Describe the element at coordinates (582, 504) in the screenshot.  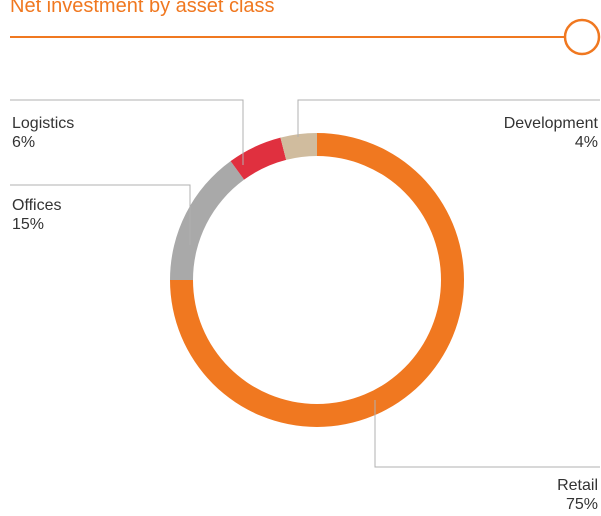
I see `value-label: 75%` at that location.